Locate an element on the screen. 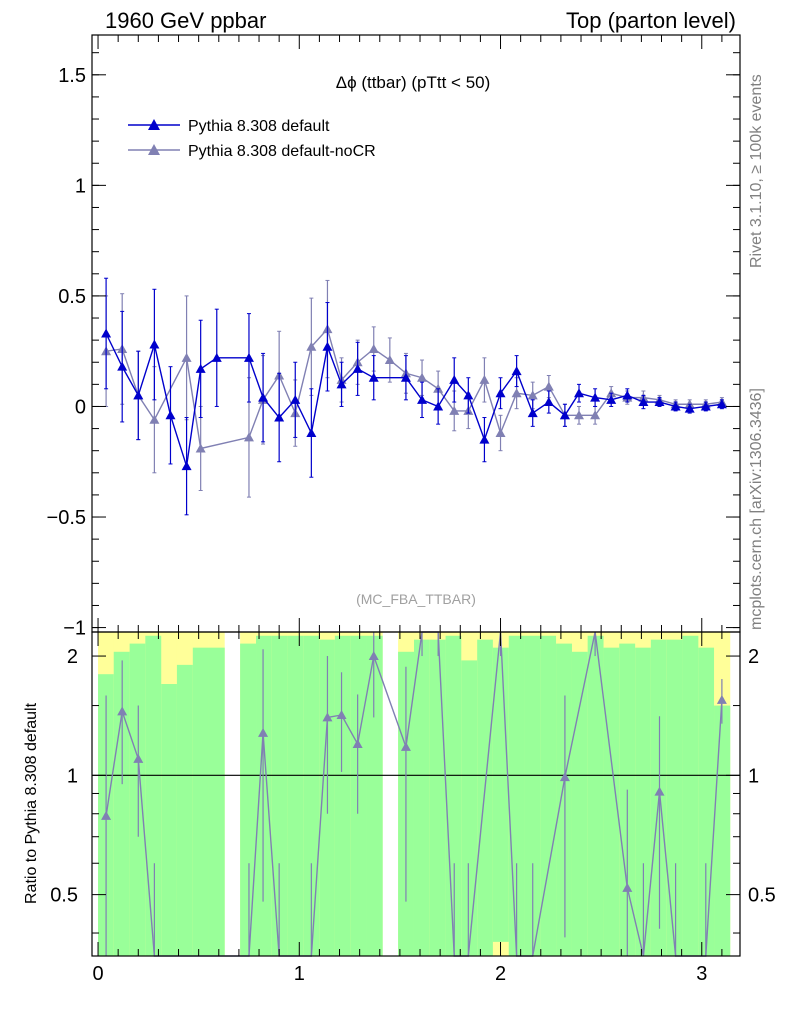  ratio-y-tick-label-right: 0.5 is located at coordinates (762, 896).